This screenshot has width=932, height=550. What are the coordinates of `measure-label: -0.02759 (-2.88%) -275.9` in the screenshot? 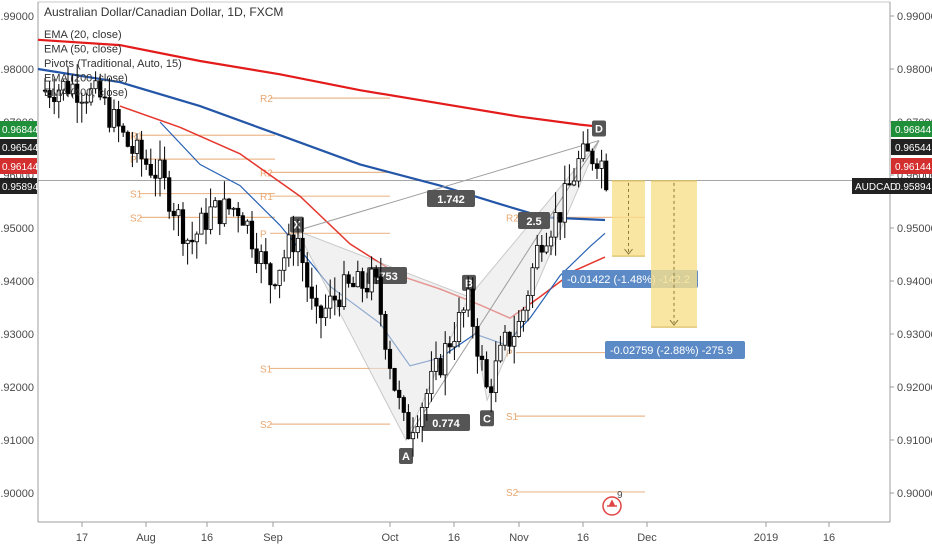 It's located at (671, 351).